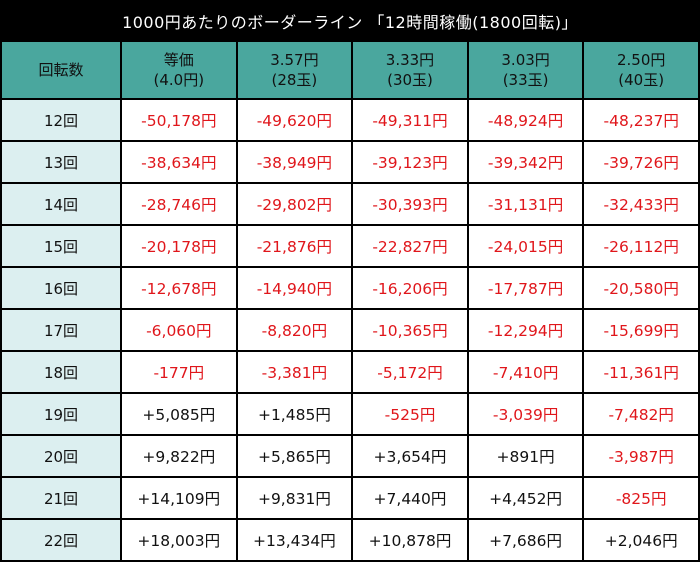 Image resolution: width=700 pixels, height=562 pixels. I want to click on table-cell: -12,678円, so click(179, 288).